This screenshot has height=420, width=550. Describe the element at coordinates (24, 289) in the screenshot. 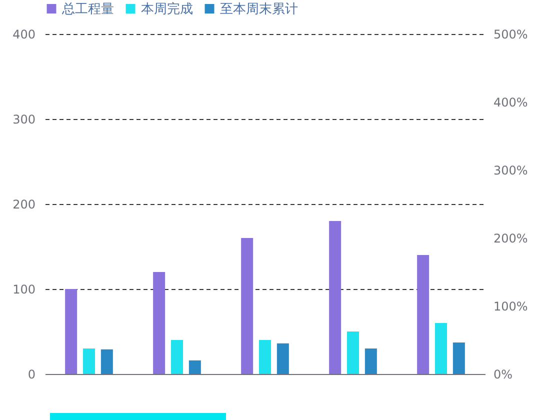

I see `y-tick-label: 100` at that location.